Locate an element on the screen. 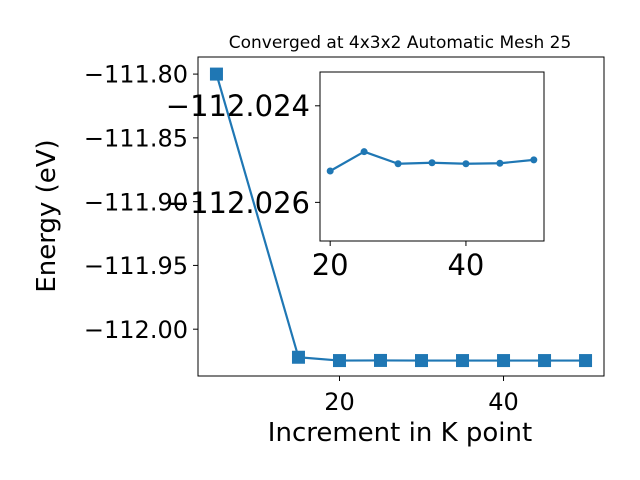 This screenshot has width=640, height=480. inset-x-tick-label: 20 is located at coordinates (330, 265).